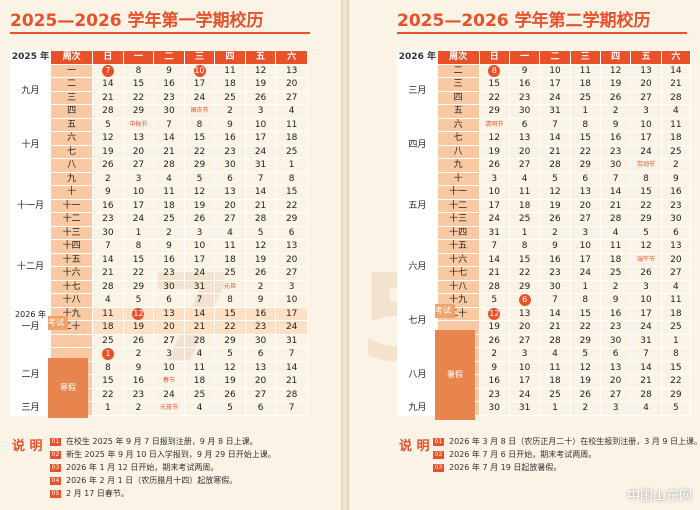 This screenshot has width=700, height=510. Describe the element at coordinates (585, 286) in the screenshot. I see `day-cell: 1` at that location.